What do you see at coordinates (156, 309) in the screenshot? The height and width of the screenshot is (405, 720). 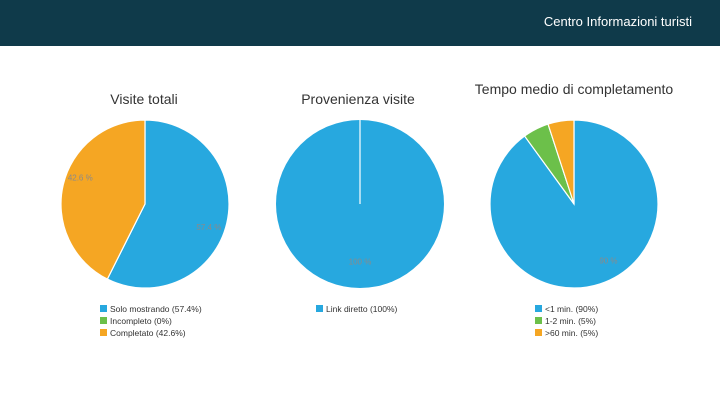 I see `legend-label: Solo mostrando (57.4%)` at bounding box center [156, 309].